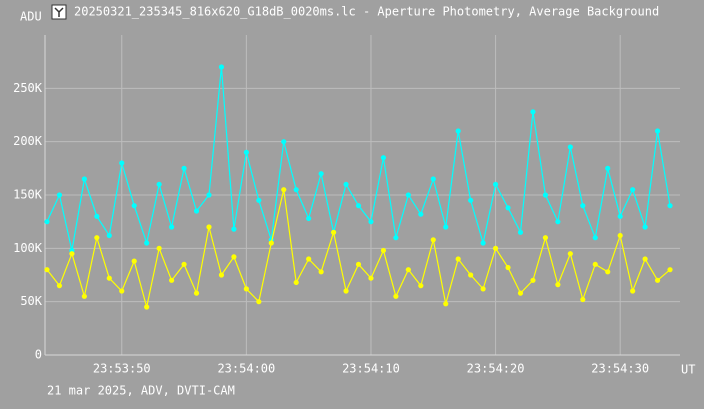 The width and height of the screenshot is (704, 409). Describe the element at coordinates (371, 369) in the screenshot. I see `x-tick-label: 23:54:10` at that location.